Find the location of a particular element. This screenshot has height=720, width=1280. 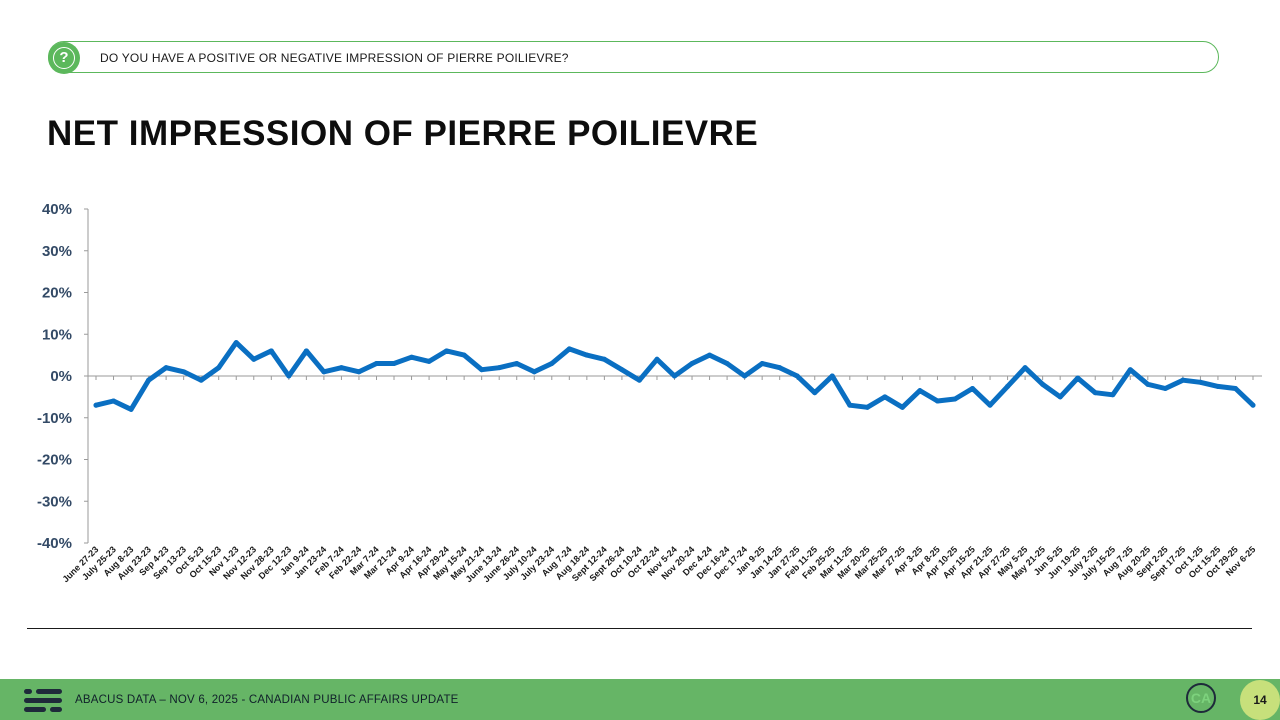

footer-bar is located at coordinates (640, 699).